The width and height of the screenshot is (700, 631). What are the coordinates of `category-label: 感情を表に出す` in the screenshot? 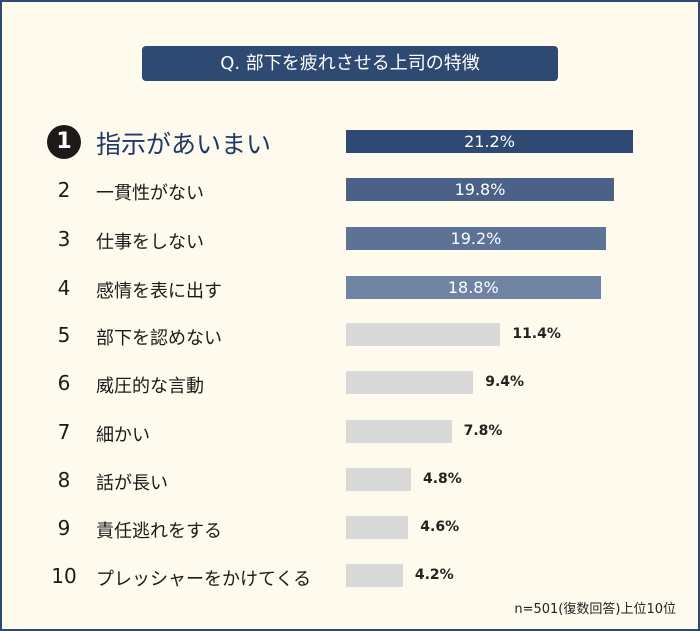 It's located at (159, 291).